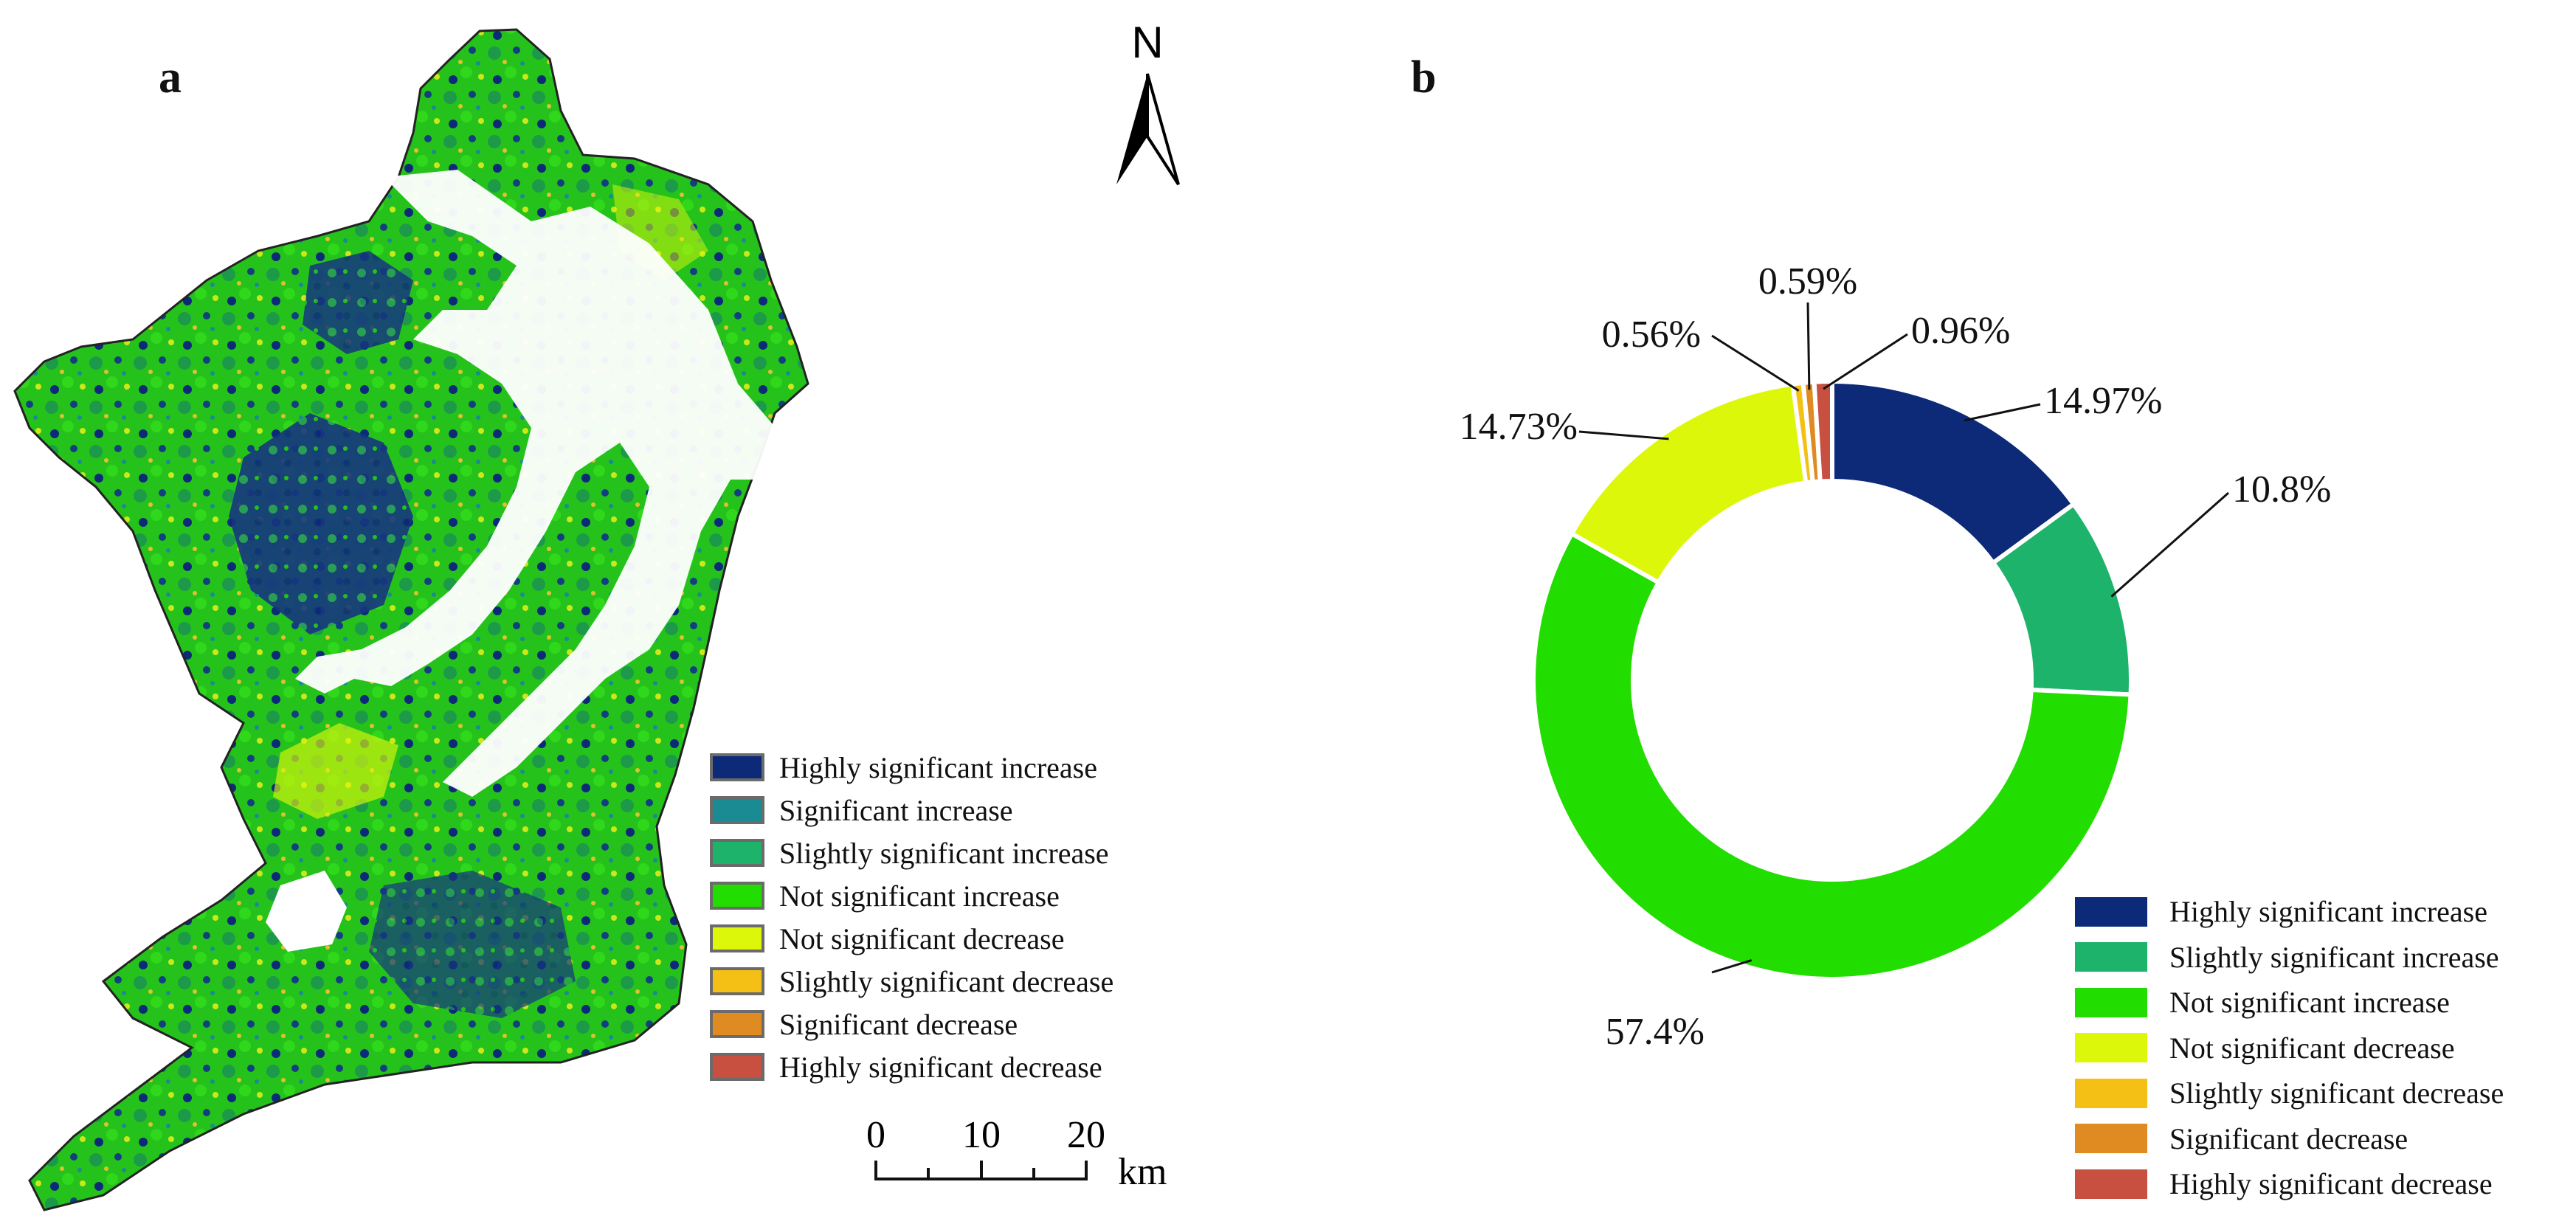 The height and width of the screenshot is (1224, 2576). I want to click on scale-bar: 0 10 20 km, so click(1016, 1153).